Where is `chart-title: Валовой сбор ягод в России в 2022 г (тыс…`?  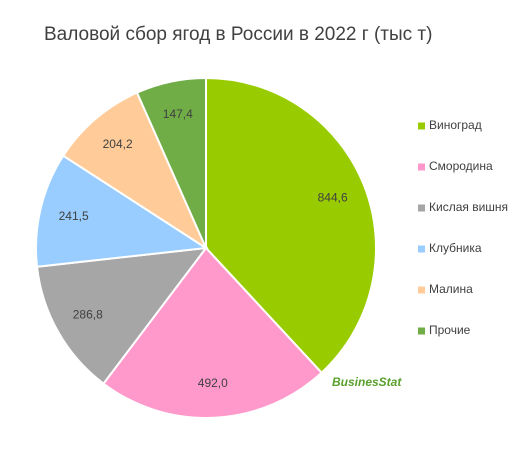 chart-title: Валовой сбор ягод в России в 2022 г (тыс… is located at coordinates (238, 34).